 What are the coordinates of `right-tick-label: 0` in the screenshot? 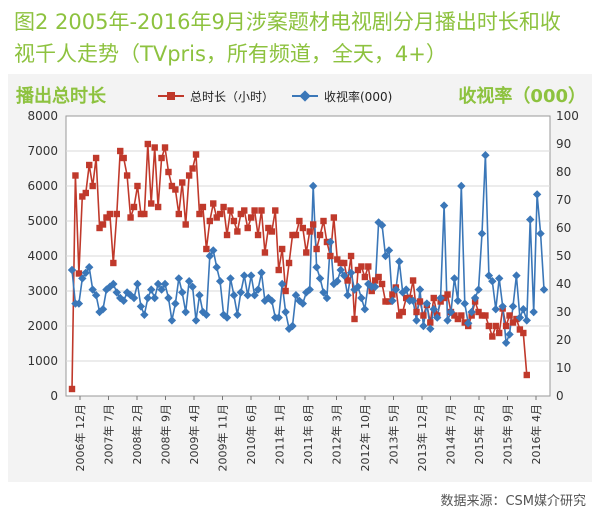 It's located at (560, 396).